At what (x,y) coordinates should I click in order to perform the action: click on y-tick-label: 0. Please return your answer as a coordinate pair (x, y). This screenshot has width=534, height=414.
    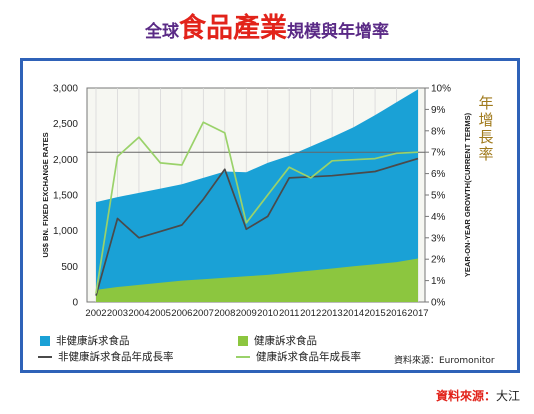
    Looking at the image, I should click on (75, 303).